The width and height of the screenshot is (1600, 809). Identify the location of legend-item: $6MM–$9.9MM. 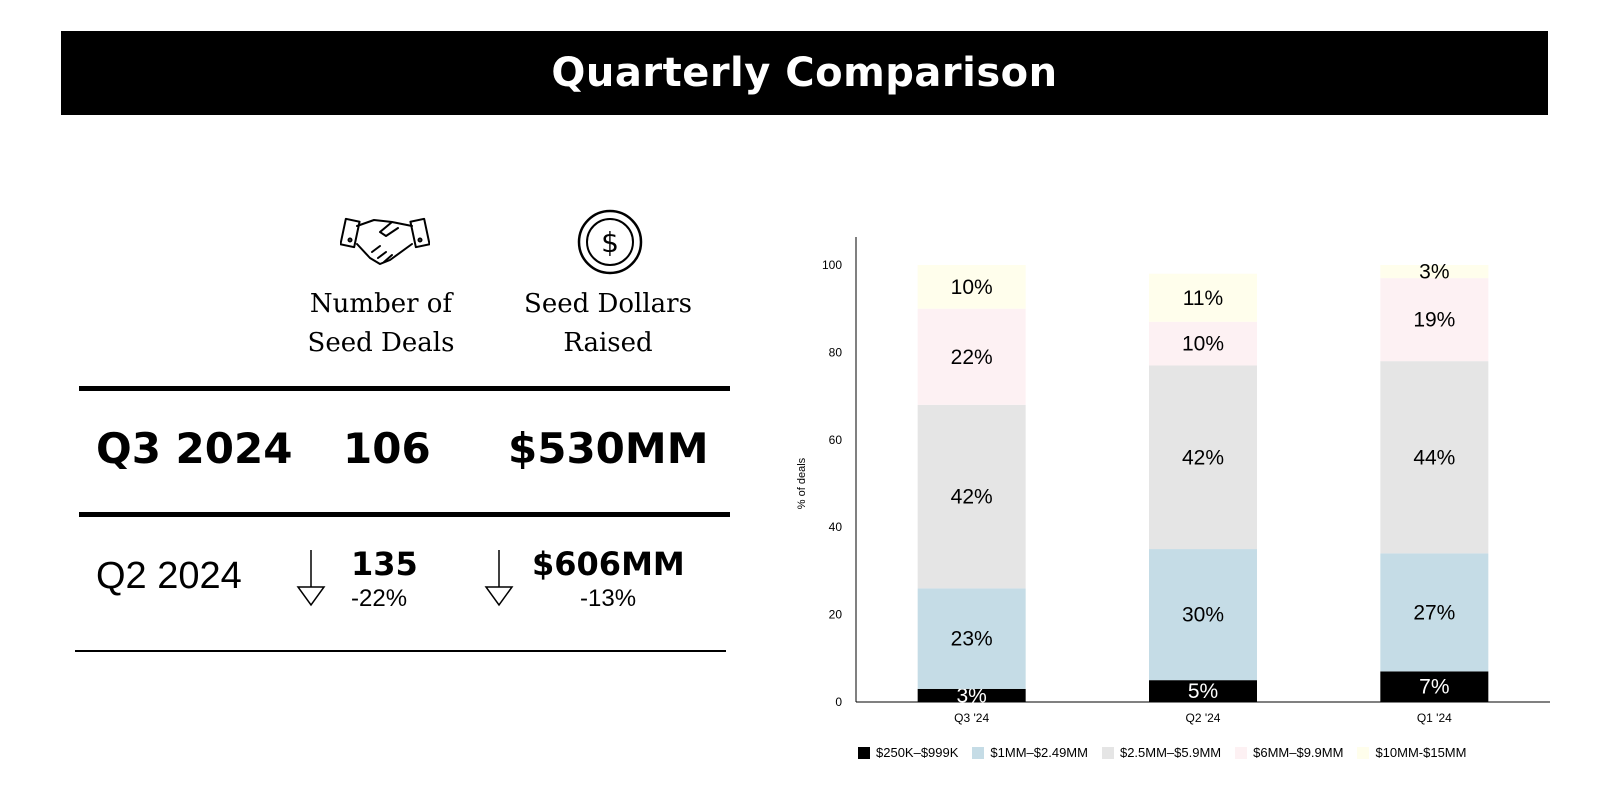
(1289, 752).